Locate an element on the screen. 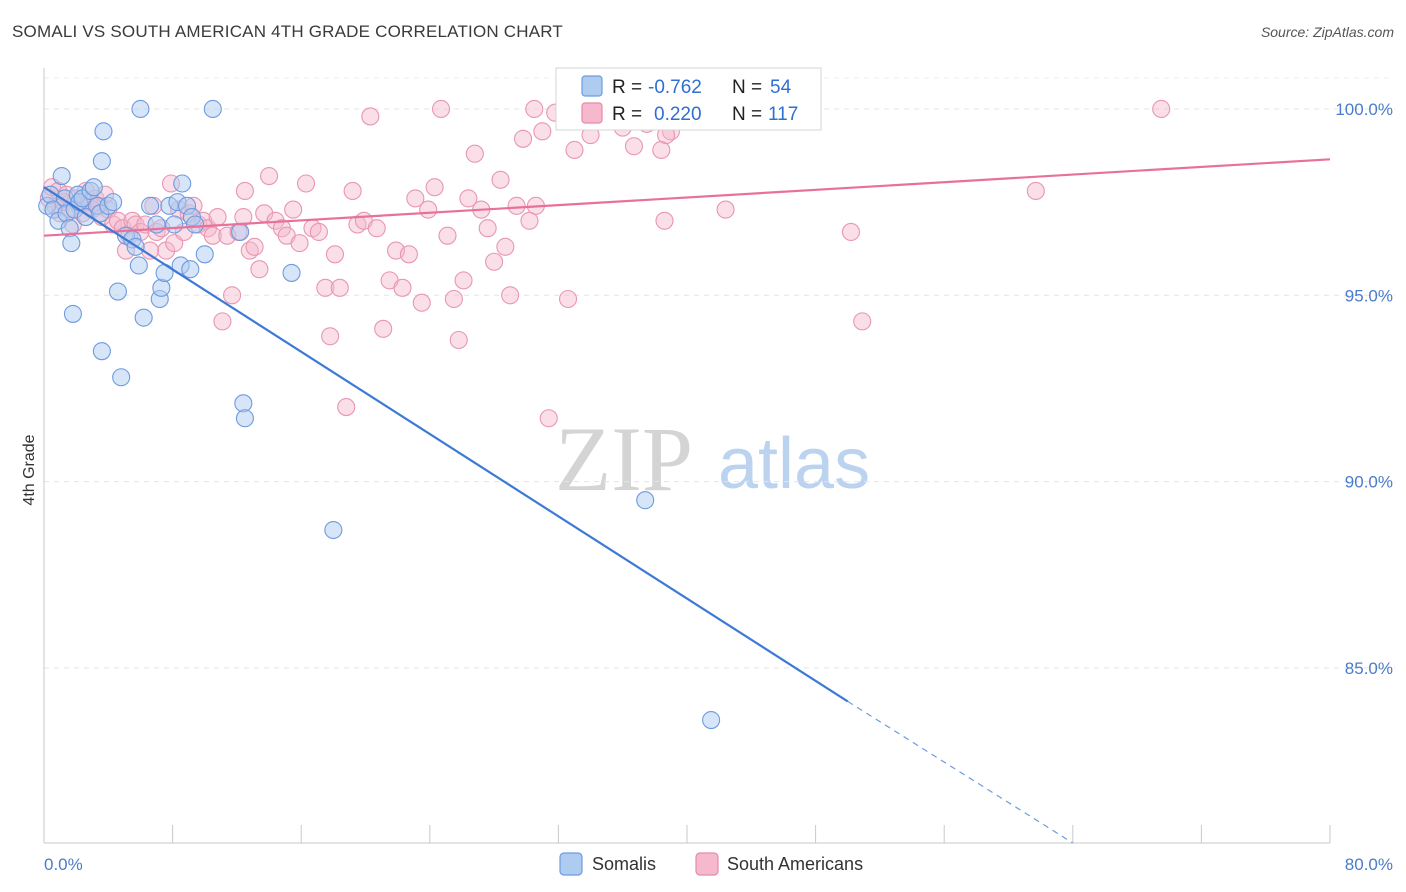 This screenshot has height=892, width=1406. somali-trend-extension is located at coordinates (960, 772).